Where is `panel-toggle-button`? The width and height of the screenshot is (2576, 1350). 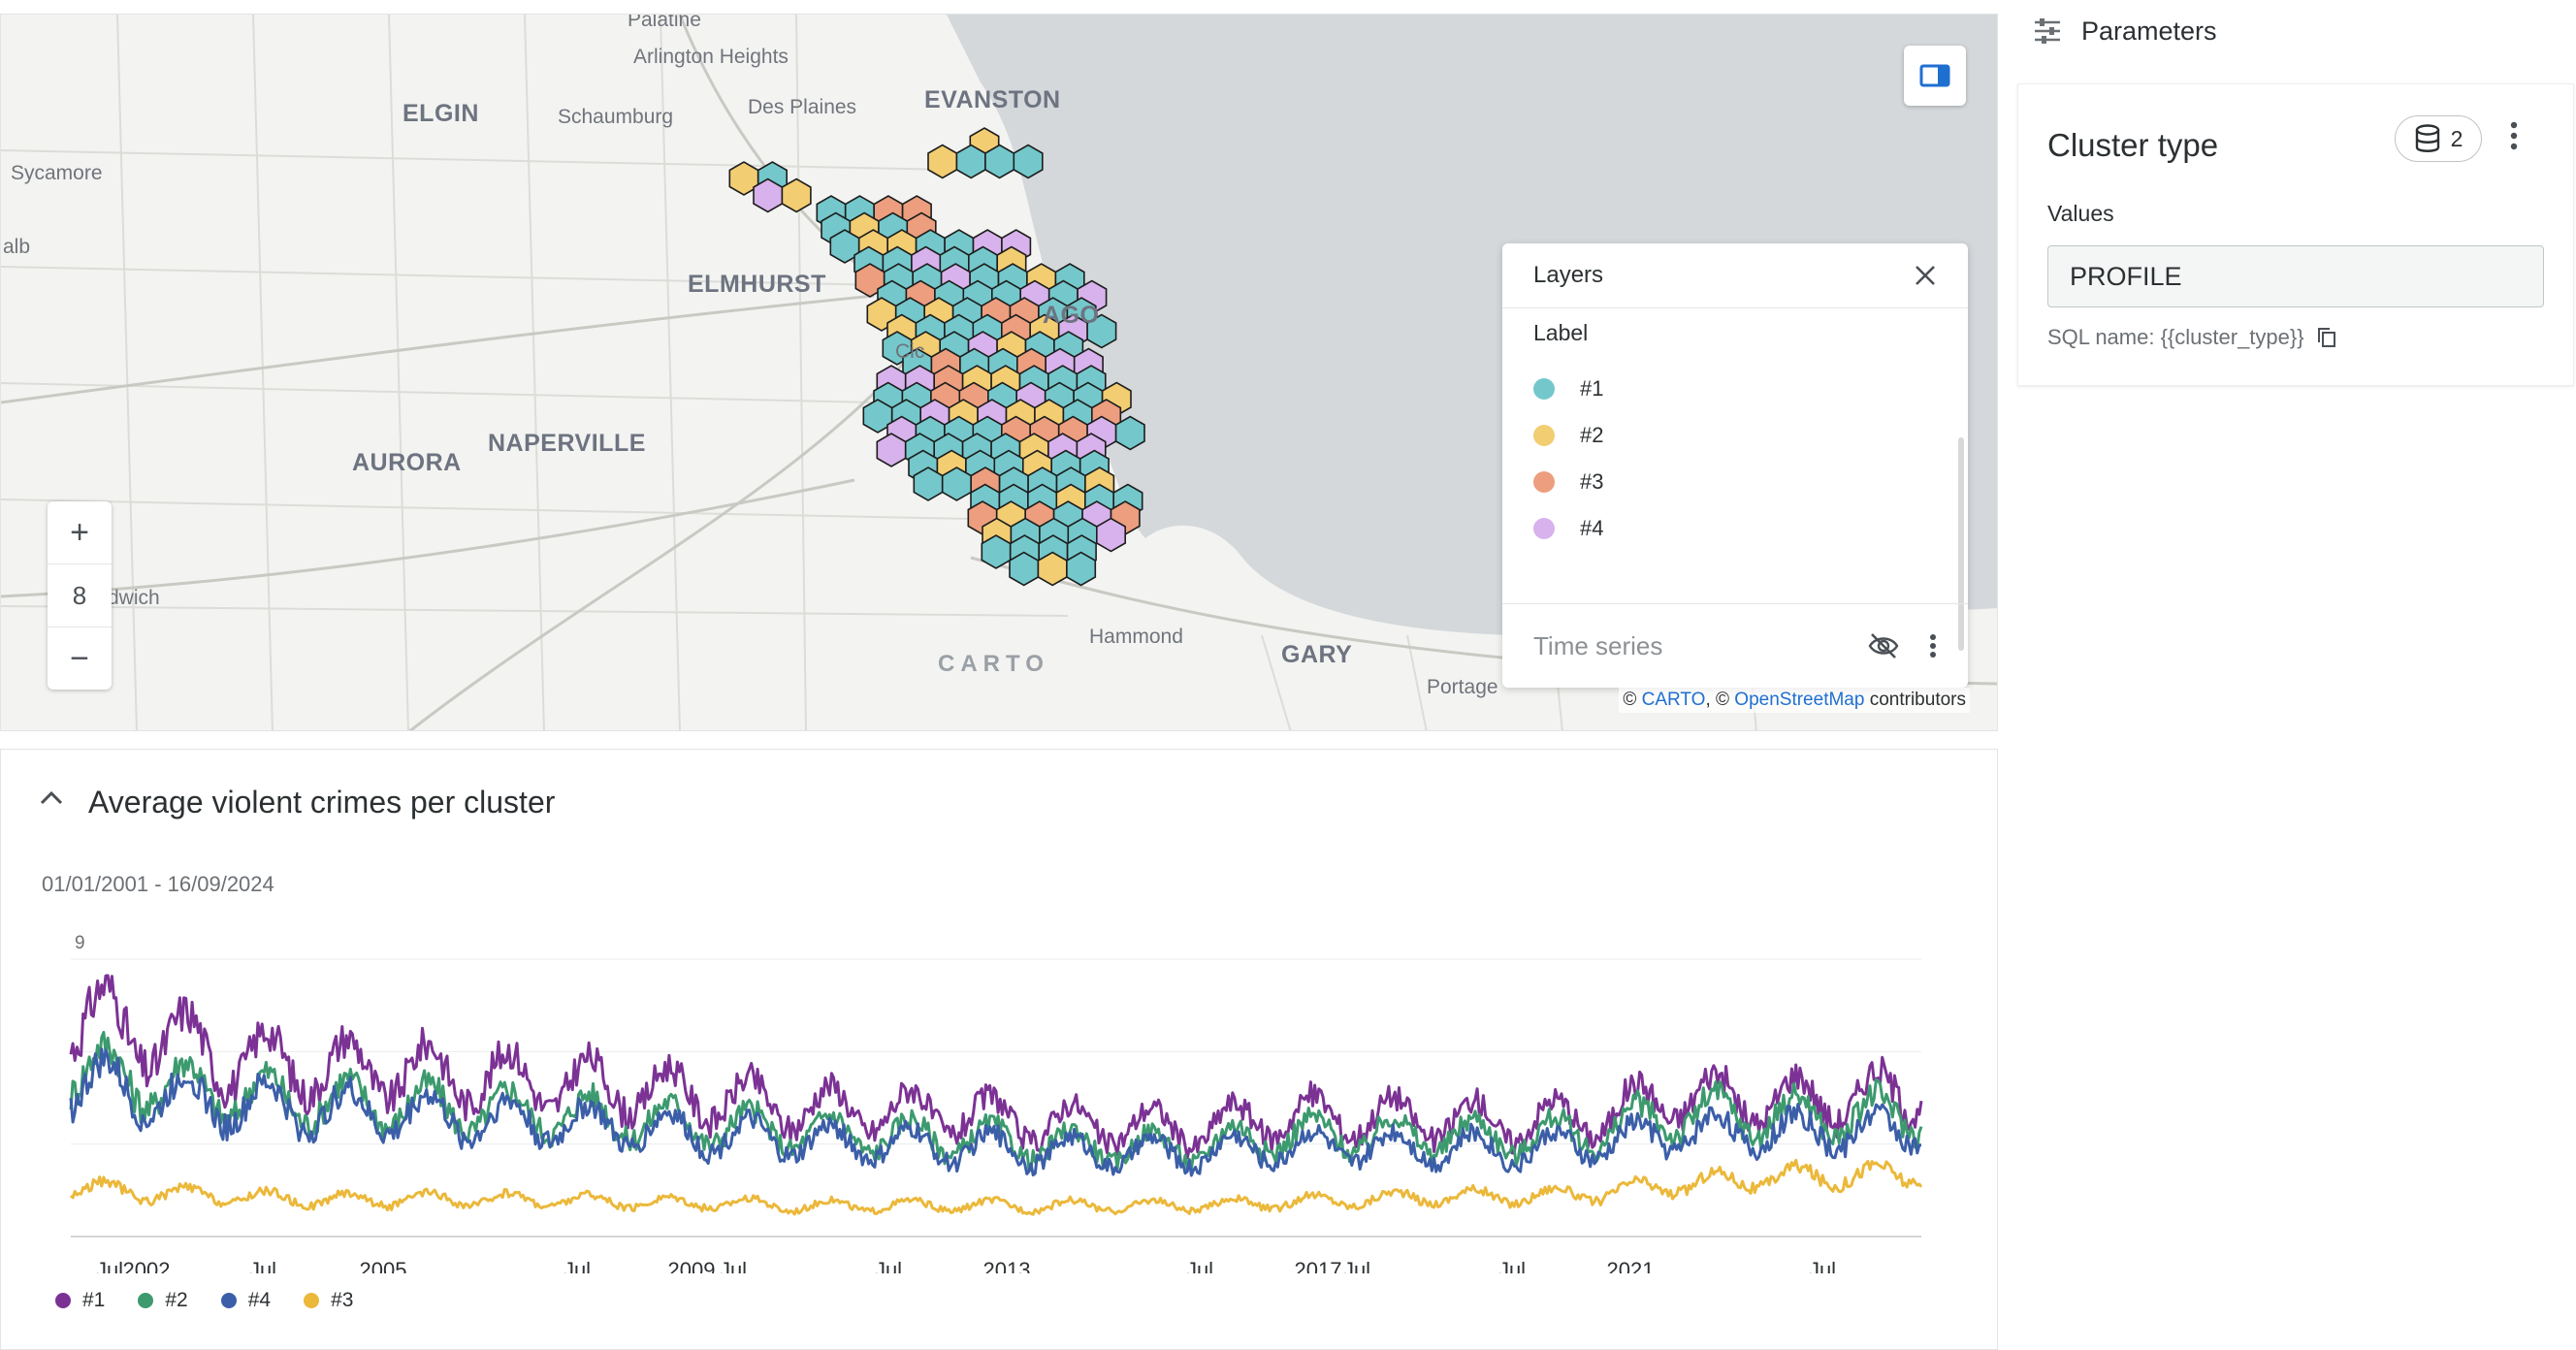
panel-toggle-button is located at coordinates (1935, 76).